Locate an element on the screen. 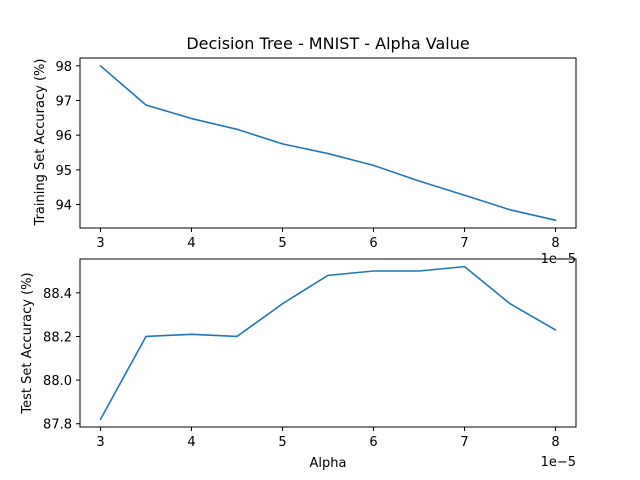 The image size is (640, 480). training-y-tick-label: 94 is located at coordinates (63, 206).